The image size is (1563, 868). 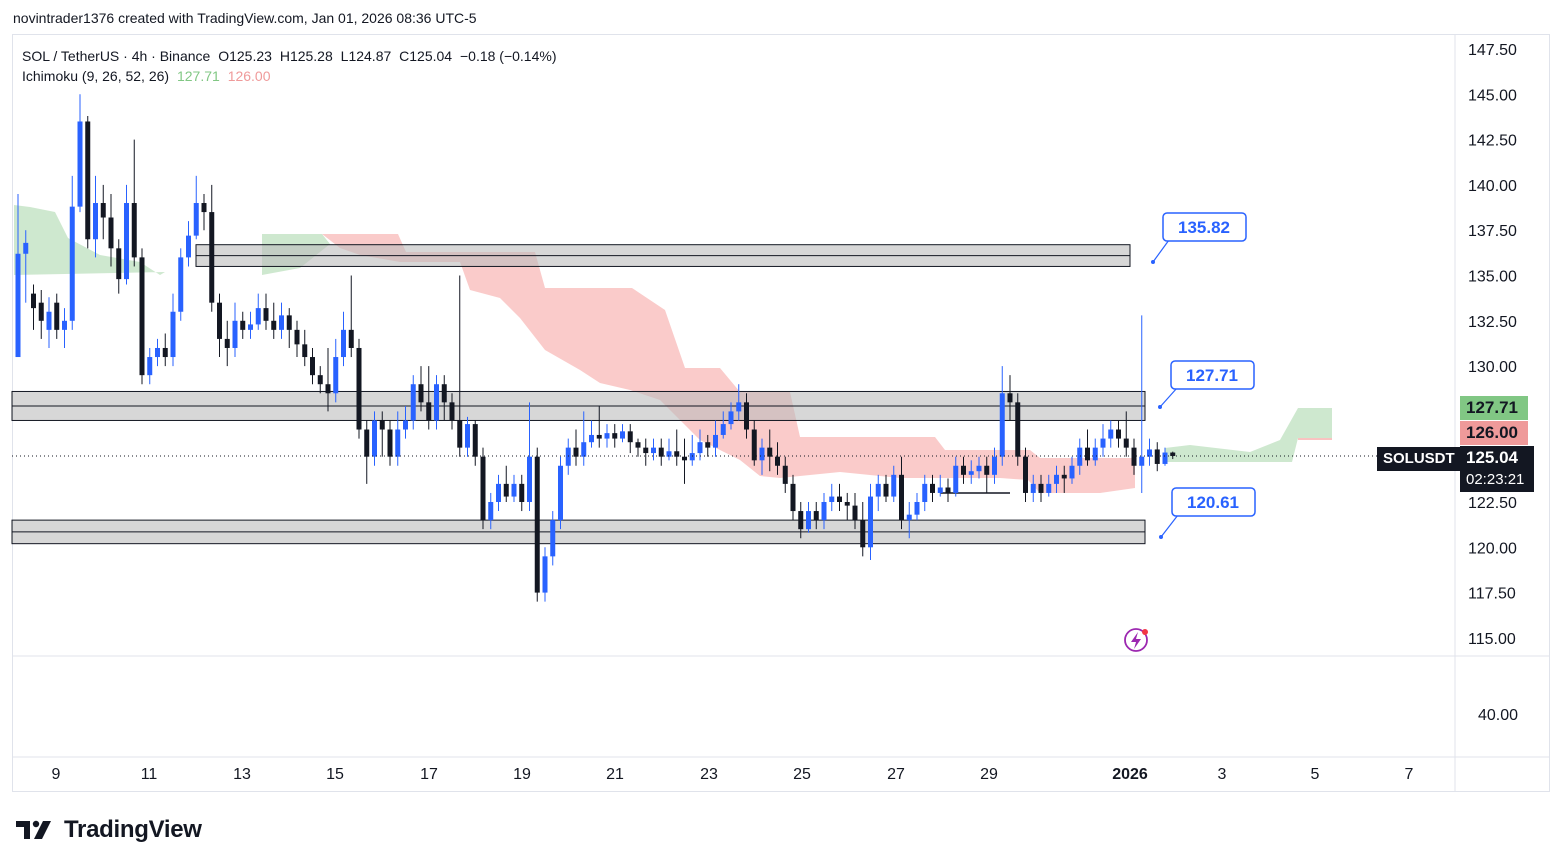 I want to click on legend-indicator-value-2: 126.00, so click(x=249, y=76).